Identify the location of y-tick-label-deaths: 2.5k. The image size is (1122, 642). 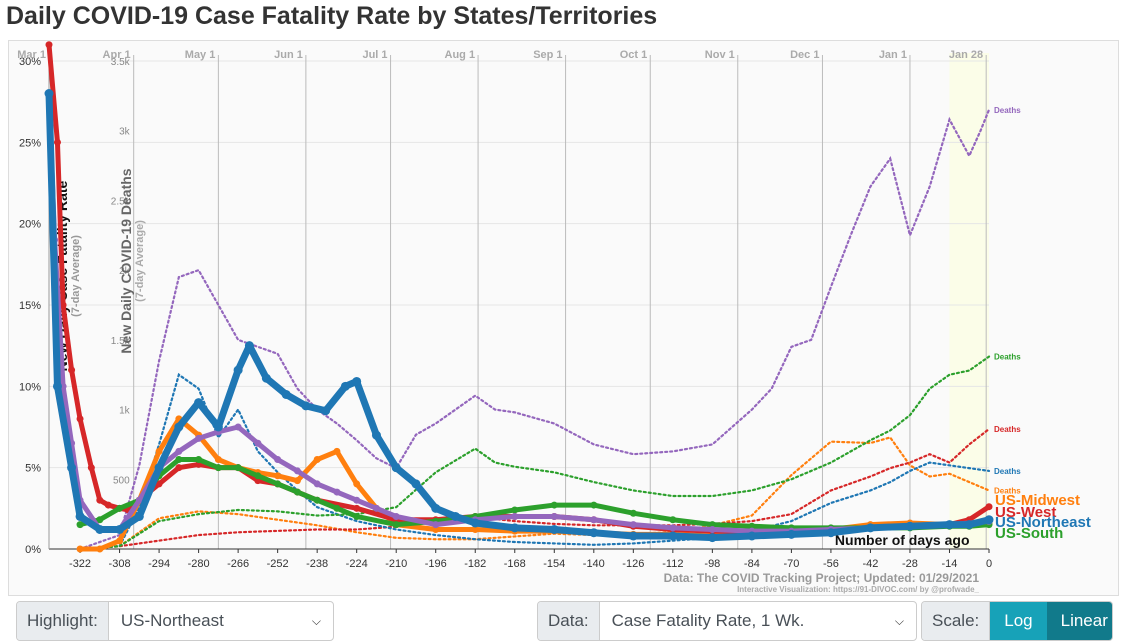
(121, 201).